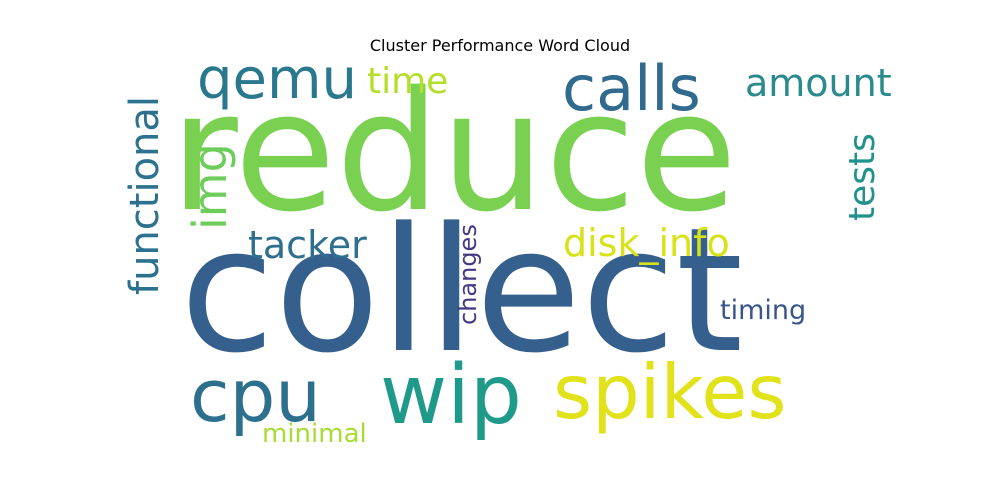 The image size is (1000, 500). What do you see at coordinates (145, 195) in the screenshot?
I see `word-functional: functional` at bounding box center [145, 195].